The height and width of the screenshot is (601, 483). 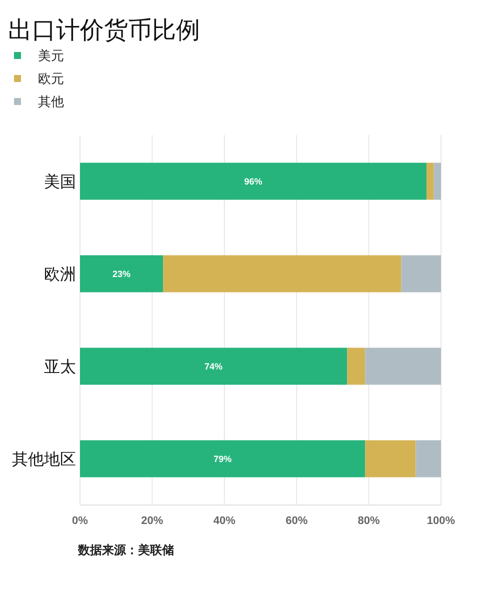 I want to click on legend-label: 美元, so click(x=51, y=55).